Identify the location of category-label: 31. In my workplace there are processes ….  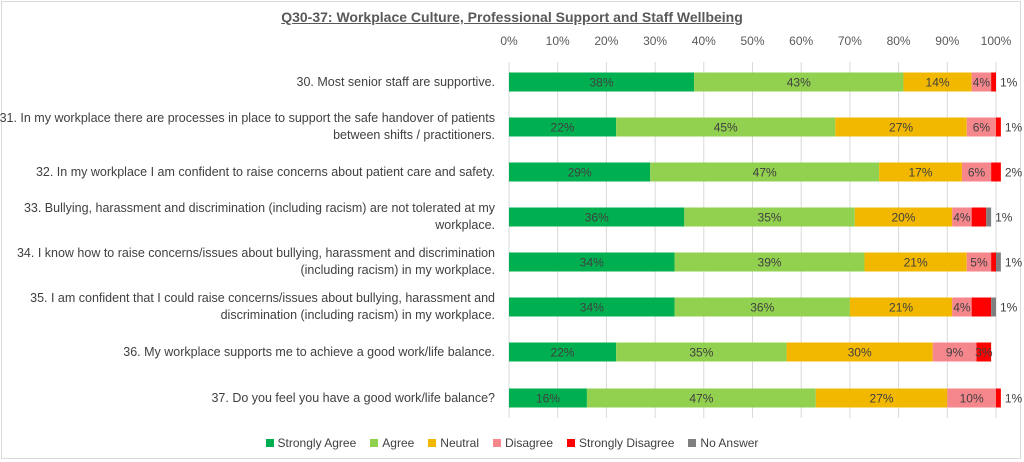
(247, 126).